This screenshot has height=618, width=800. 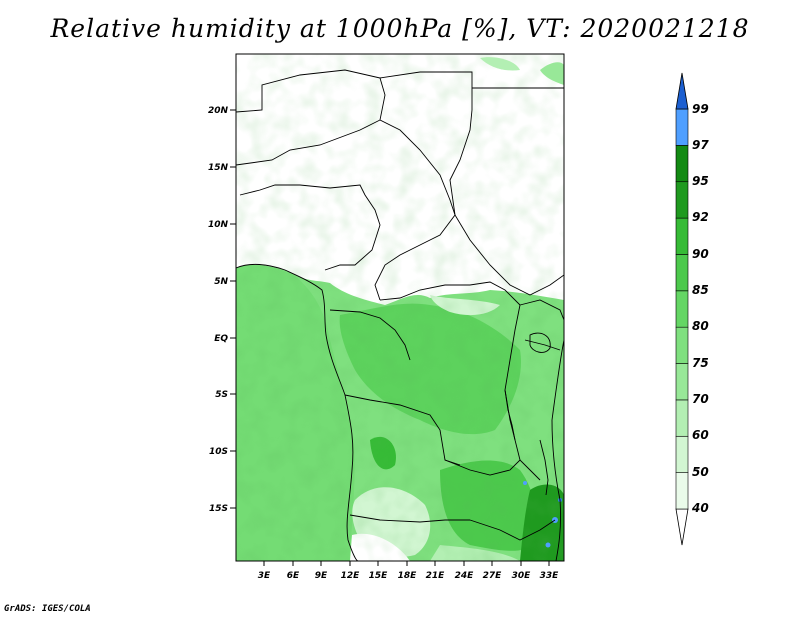 What do you see at coordinates (522, 576) in the screenshot?
I see `lon-label: 30E` at bounding box center [522, 576].